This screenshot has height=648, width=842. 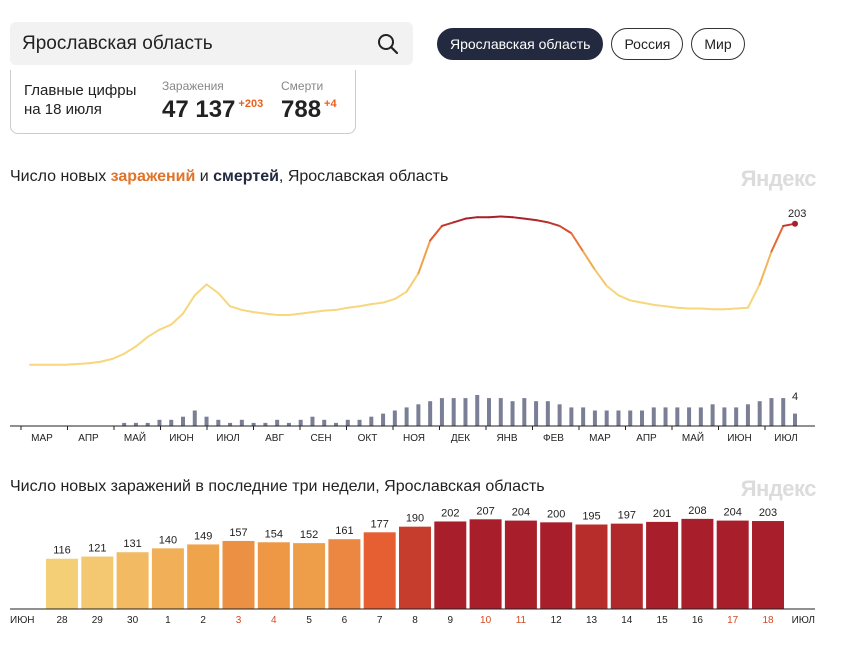 What do you see at coordinates (388, 44) in the screenshot?
I see `search-icon` at bounding box center [388, 44].